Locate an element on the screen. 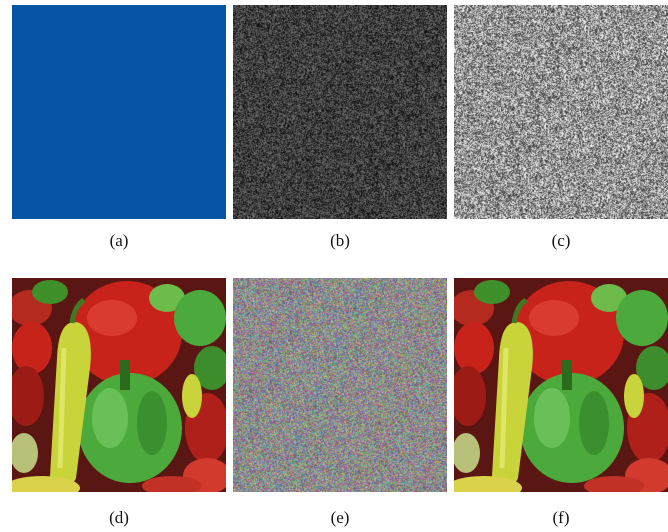 This screenshot has height=532, width=668. panel-c-light-noise-image is located at coordinates (561, 112).